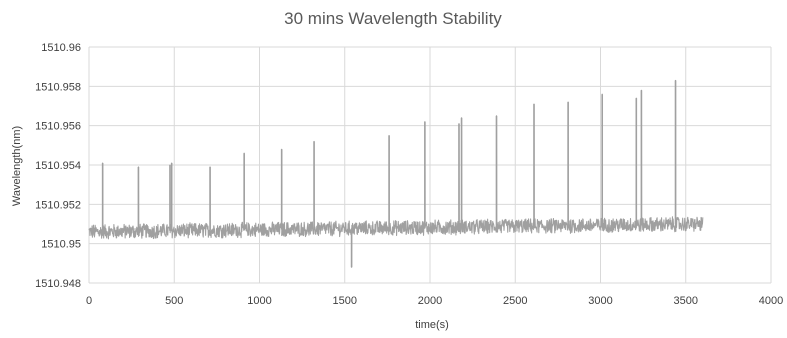 This screenshot has height=338, width=787. Describe the element at coordinates (61, 48) in the screenshot. I see `y-tick-label: 1510.96` at that location.